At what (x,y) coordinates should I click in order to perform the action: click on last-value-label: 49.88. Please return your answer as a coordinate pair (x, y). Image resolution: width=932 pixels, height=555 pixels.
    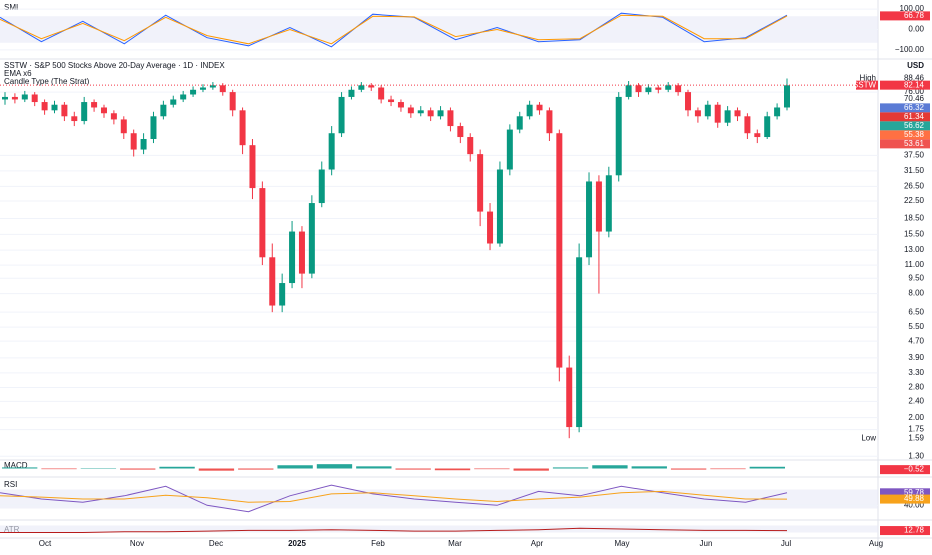
    Looking at the image, I should click on (914, 498).